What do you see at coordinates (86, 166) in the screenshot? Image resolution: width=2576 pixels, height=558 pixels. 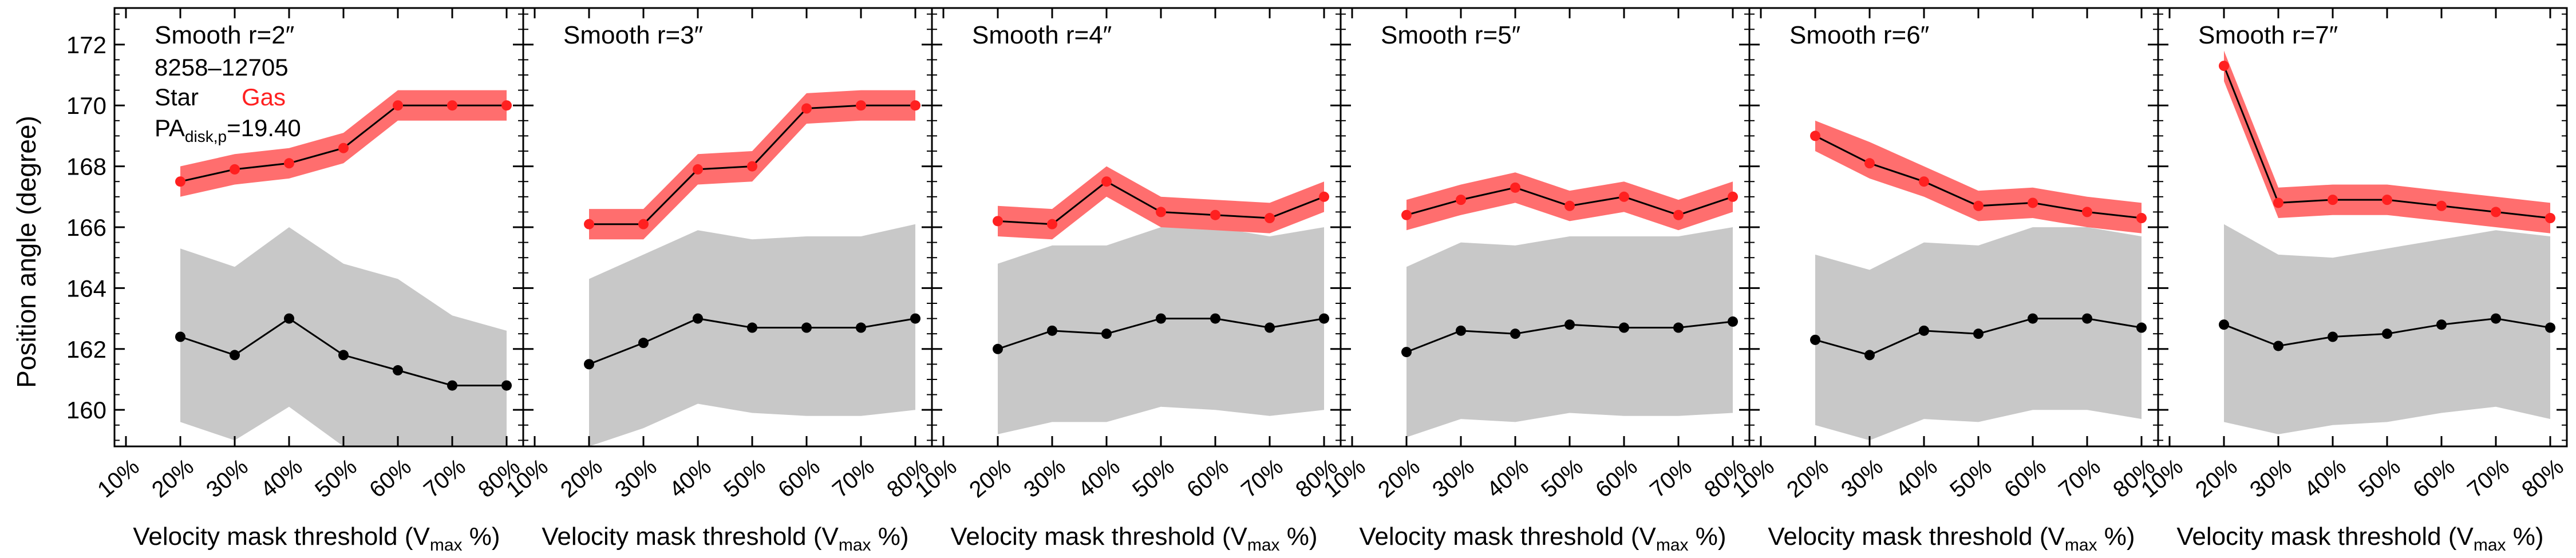 I see `y-tick-label: 168` at bounding box center [86, 166].